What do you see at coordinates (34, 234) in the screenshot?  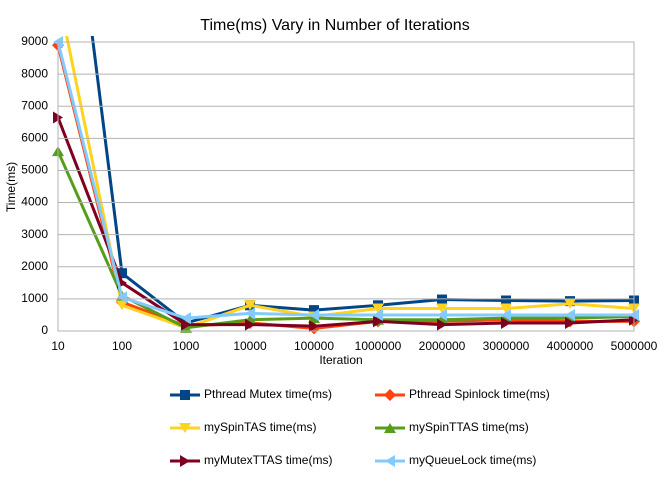 I see `y-tick-label: 3000` at bounding box center [34, 234].